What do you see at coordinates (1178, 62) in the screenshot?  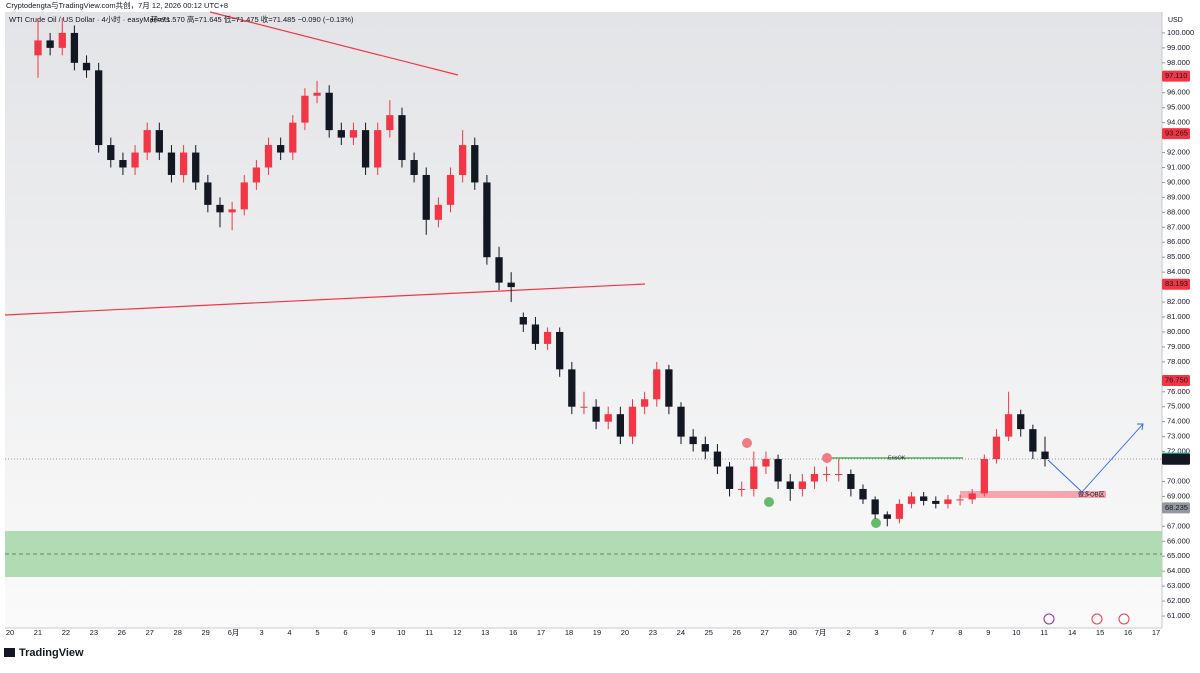 I see `y-tick-label: 98.000` at bounding box center [1178, 62].